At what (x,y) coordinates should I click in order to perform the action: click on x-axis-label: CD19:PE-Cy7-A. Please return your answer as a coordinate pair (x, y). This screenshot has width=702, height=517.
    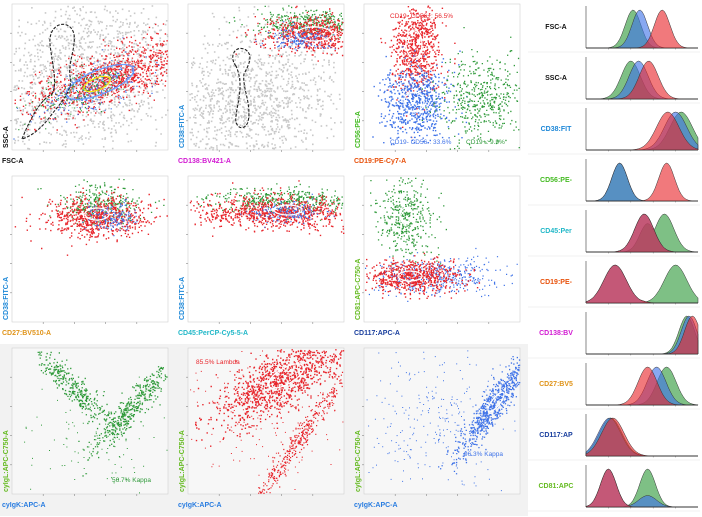
    Looking at the image, I should click on (380, 161).